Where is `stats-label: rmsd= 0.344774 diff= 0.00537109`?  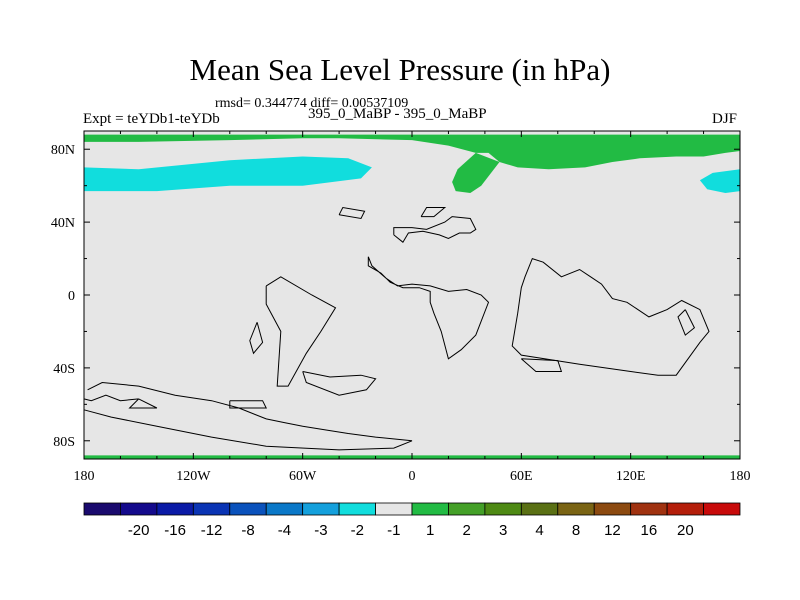
stats-label: rmsd= 0.344774 diff= 0.00537109 is located at coordinates (312, 103).